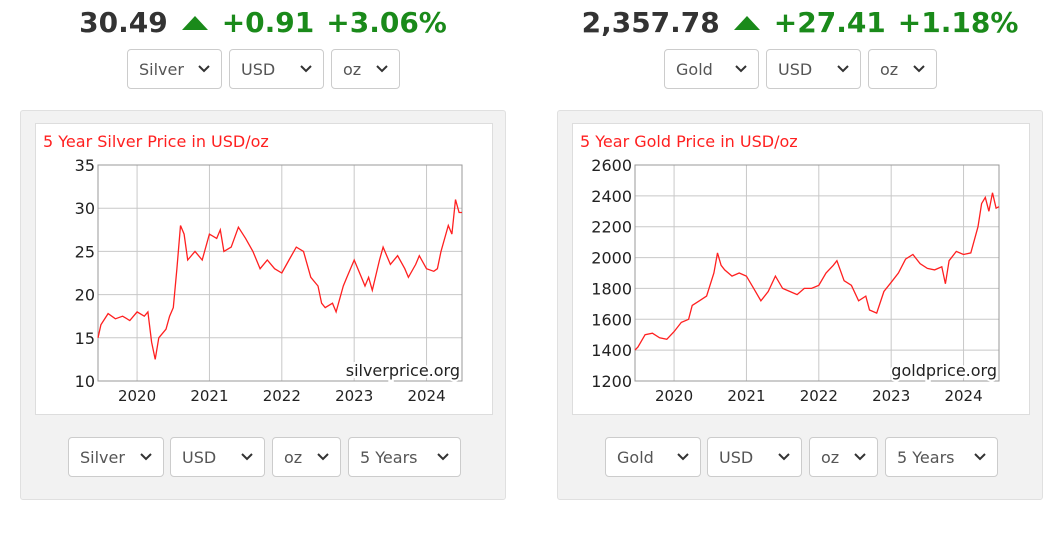 This screenshot has width=1063, height=540. Describe the element at coordinates (85, 381) in the screenshot. I see `y-tick-label: 10` at that location.